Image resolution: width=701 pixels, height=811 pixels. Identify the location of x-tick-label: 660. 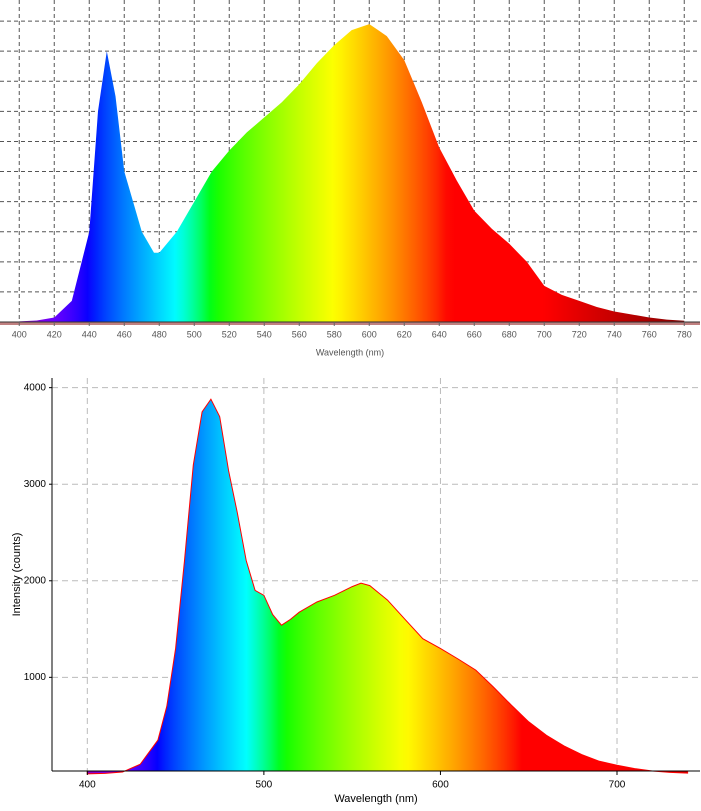
(474, 334).